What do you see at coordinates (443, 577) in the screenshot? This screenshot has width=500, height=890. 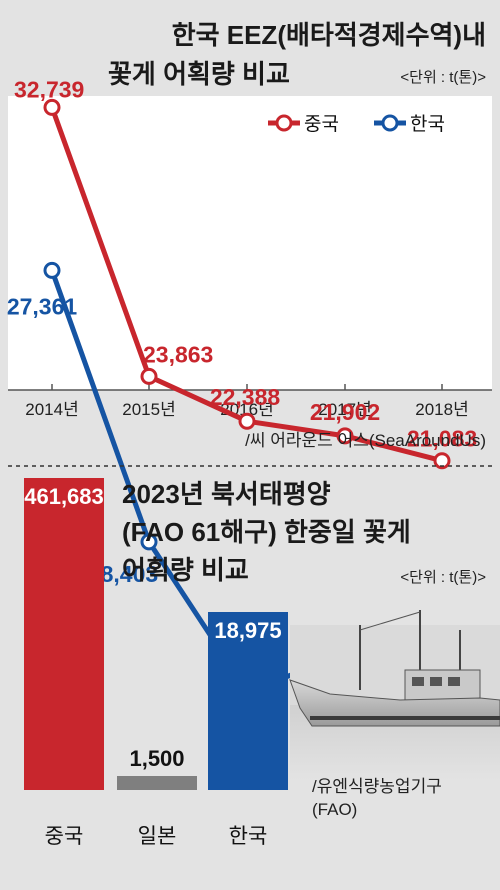 I see `bar-chart-unit: <단위 : t(톤)>` at bounding box center [443, 577].